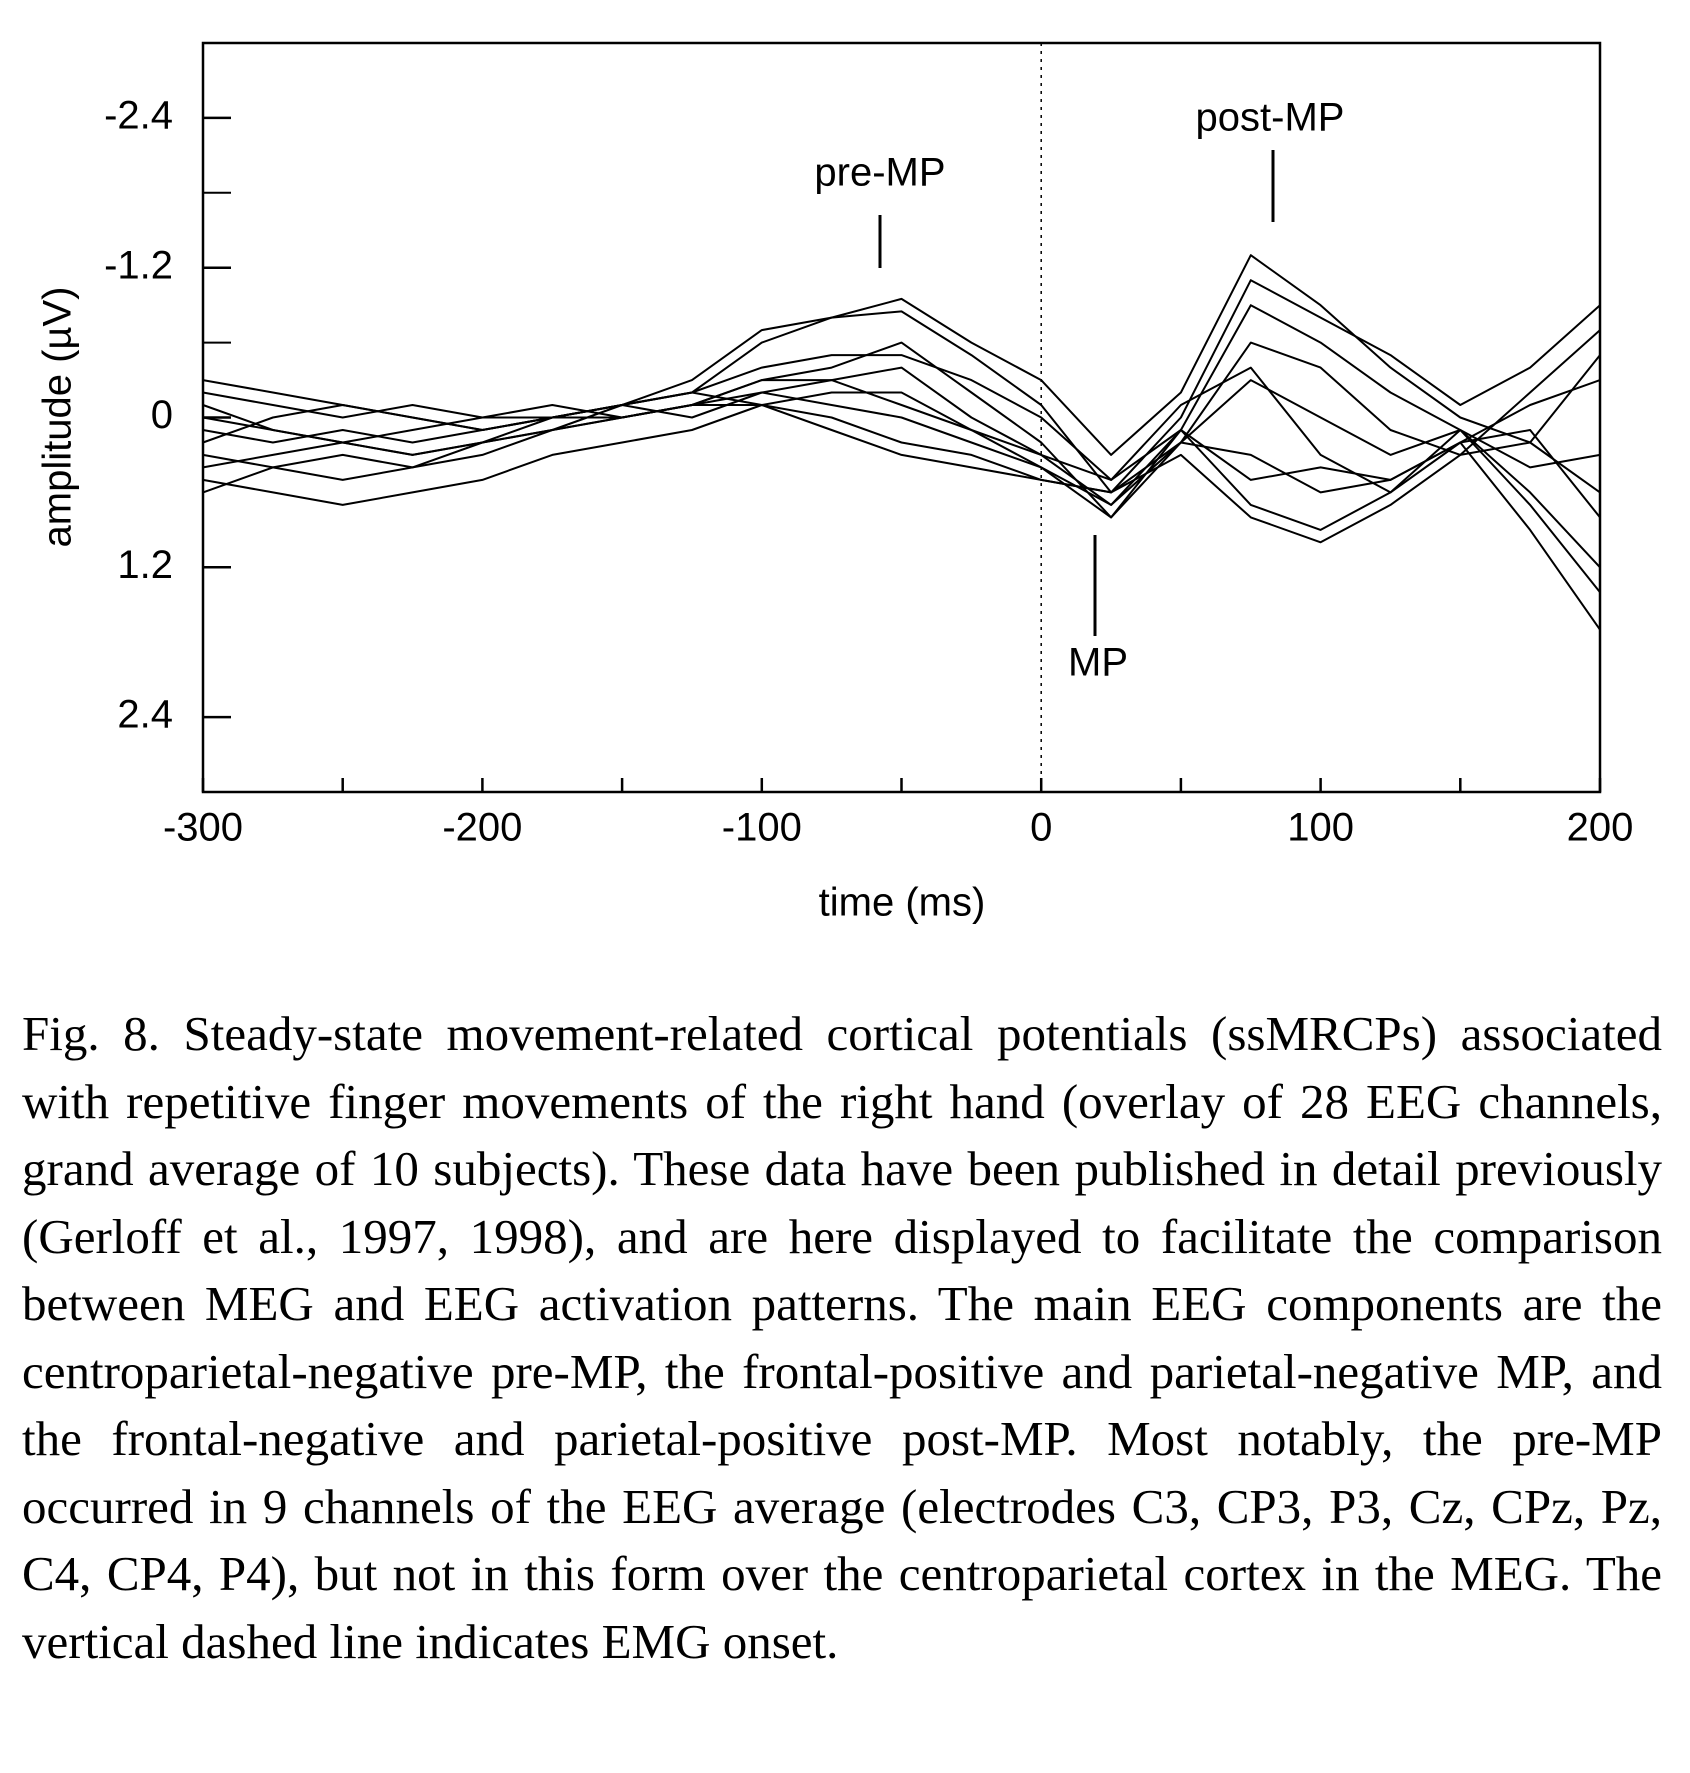 This screenshot has height=1773, width=1690. What do you see at coordinates (1600, 828) in the screenshot?
I see `x-tick-label: 200` at bounding box center [1600, 828].